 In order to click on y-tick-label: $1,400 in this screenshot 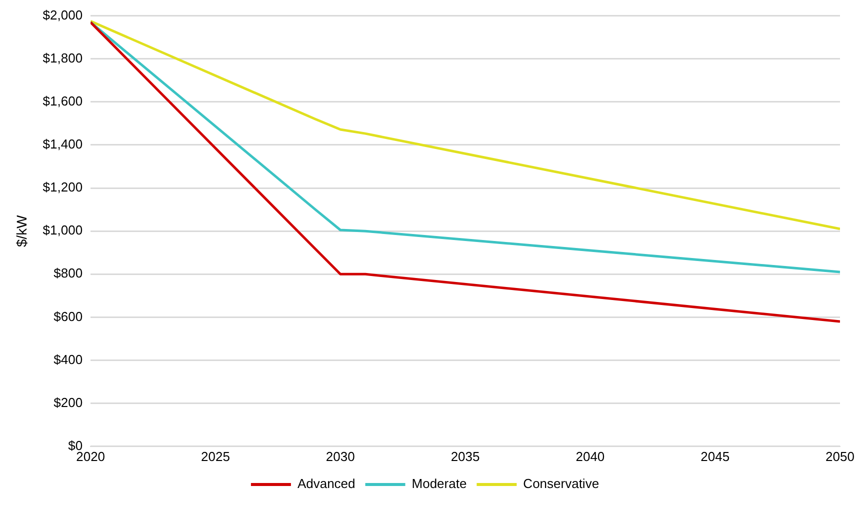, I will do `click(62, 144)`.